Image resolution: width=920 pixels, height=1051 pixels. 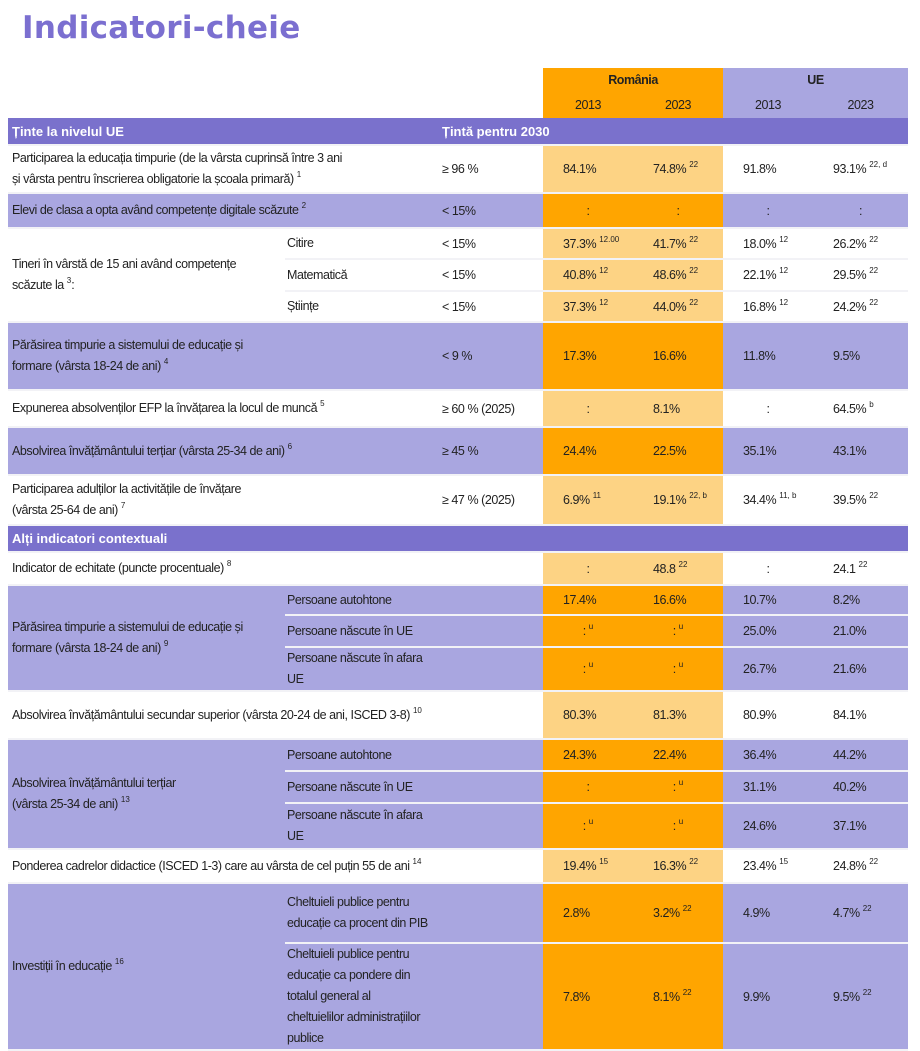 I want to click on section-header: Ținte la nivelul UE Țintă pentru 2030, so click(x=458, y=132).